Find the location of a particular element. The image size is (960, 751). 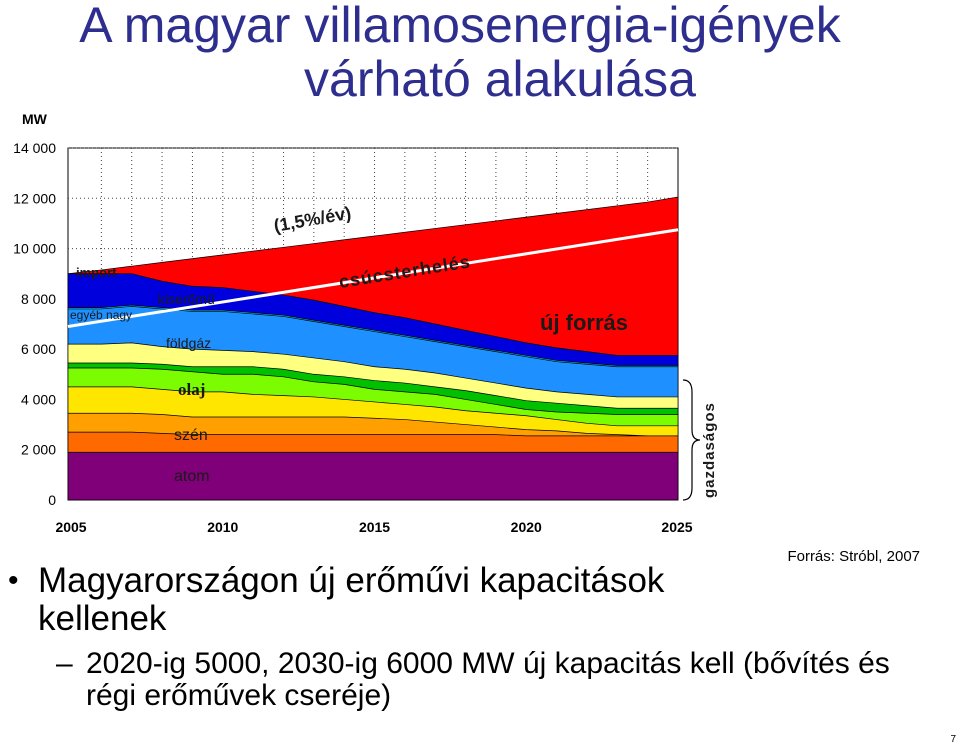

x-tick-label: 2025 is located at coordinates (676, 527).